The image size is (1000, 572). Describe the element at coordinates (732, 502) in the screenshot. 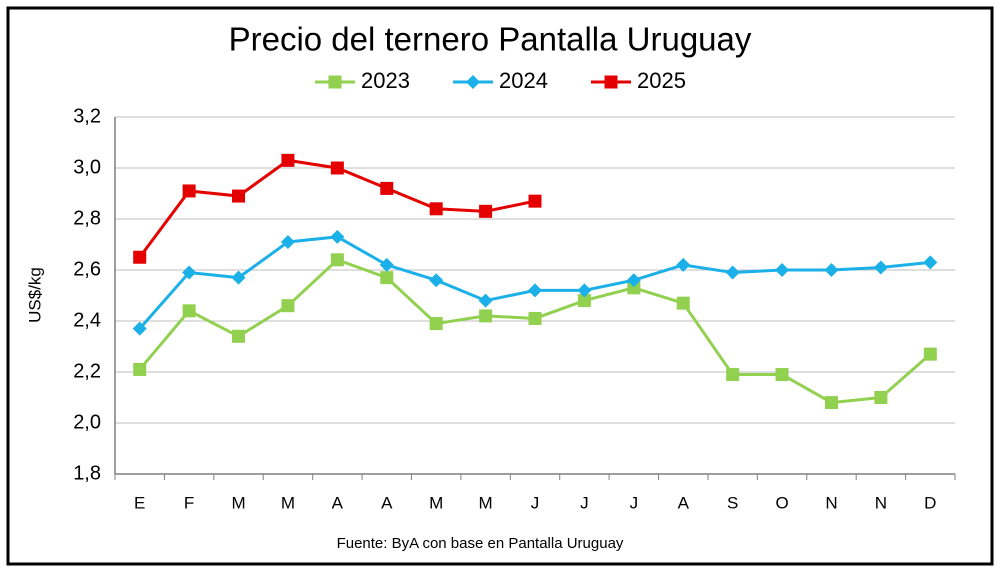

I see `x-tick-label: S` at that location.